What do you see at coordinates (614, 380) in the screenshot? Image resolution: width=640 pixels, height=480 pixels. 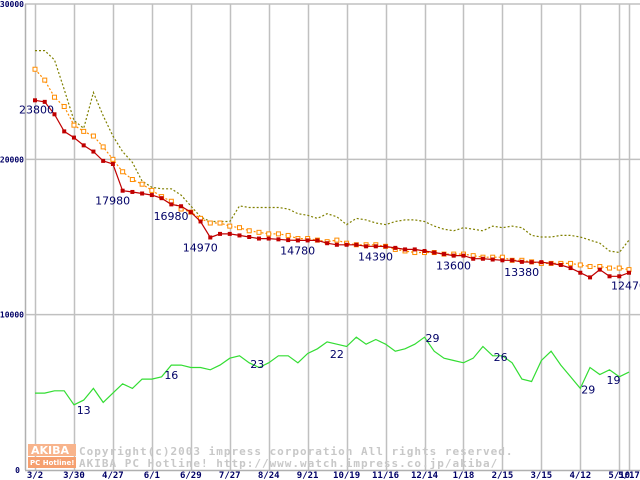 I see `data-label-count: 19` at bounding box center [614, 380].